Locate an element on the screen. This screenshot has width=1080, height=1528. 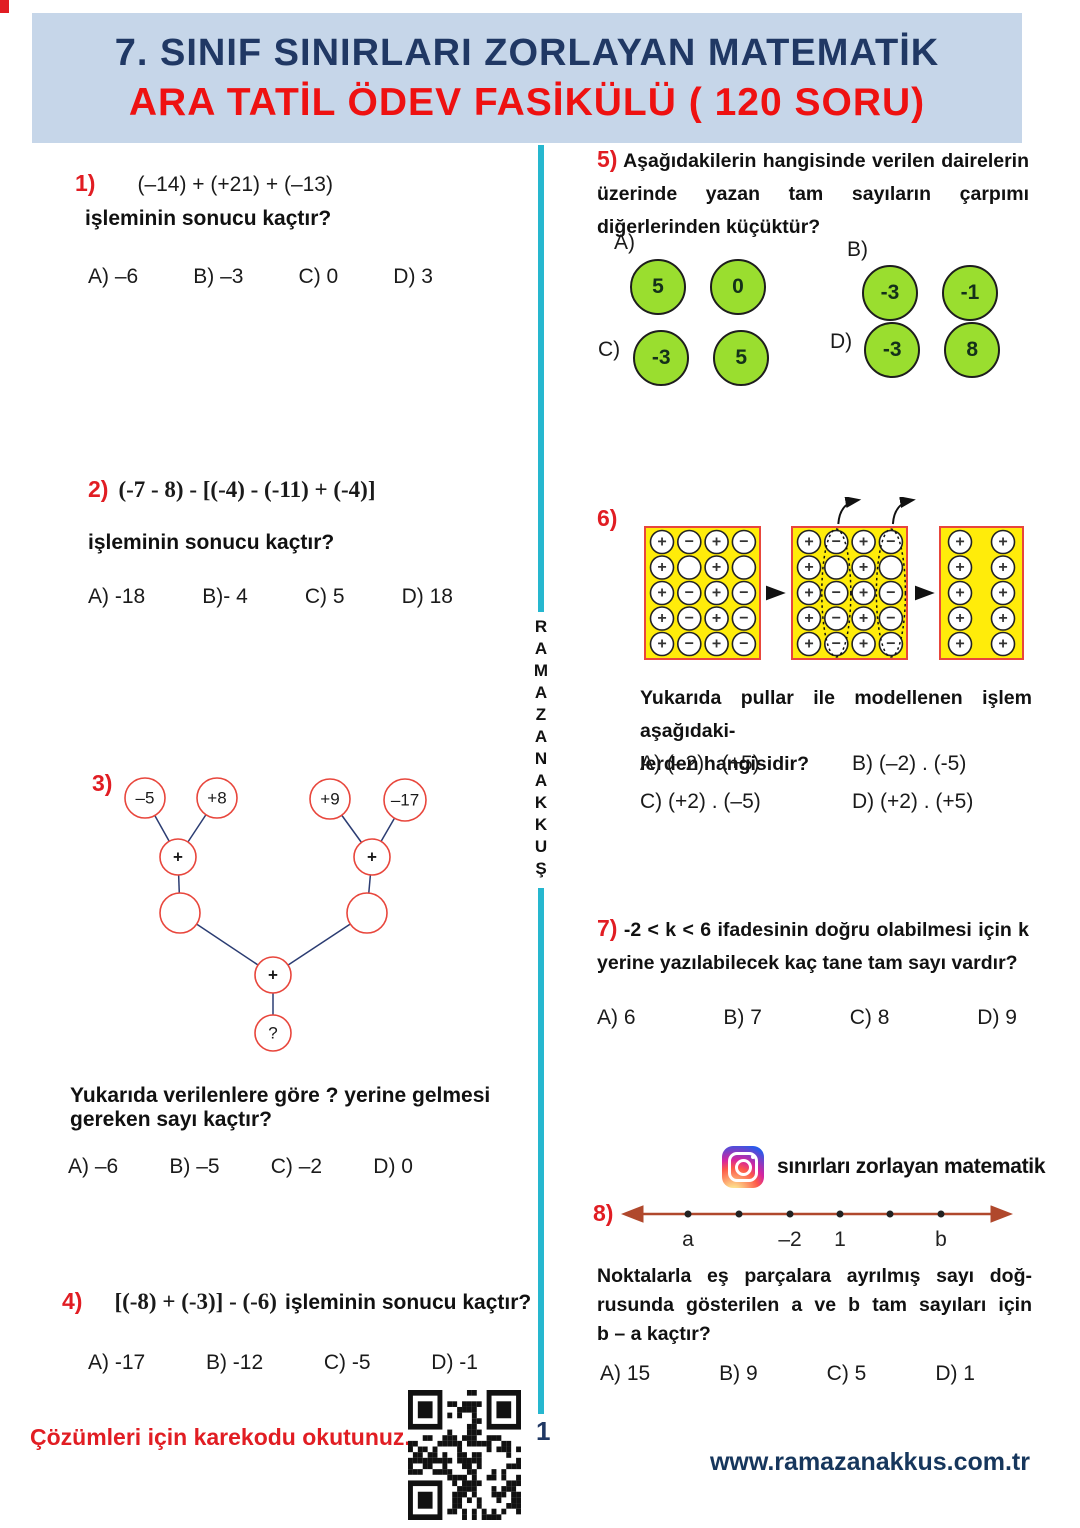
number-circle: -3 is located at coordinates (892, 350).